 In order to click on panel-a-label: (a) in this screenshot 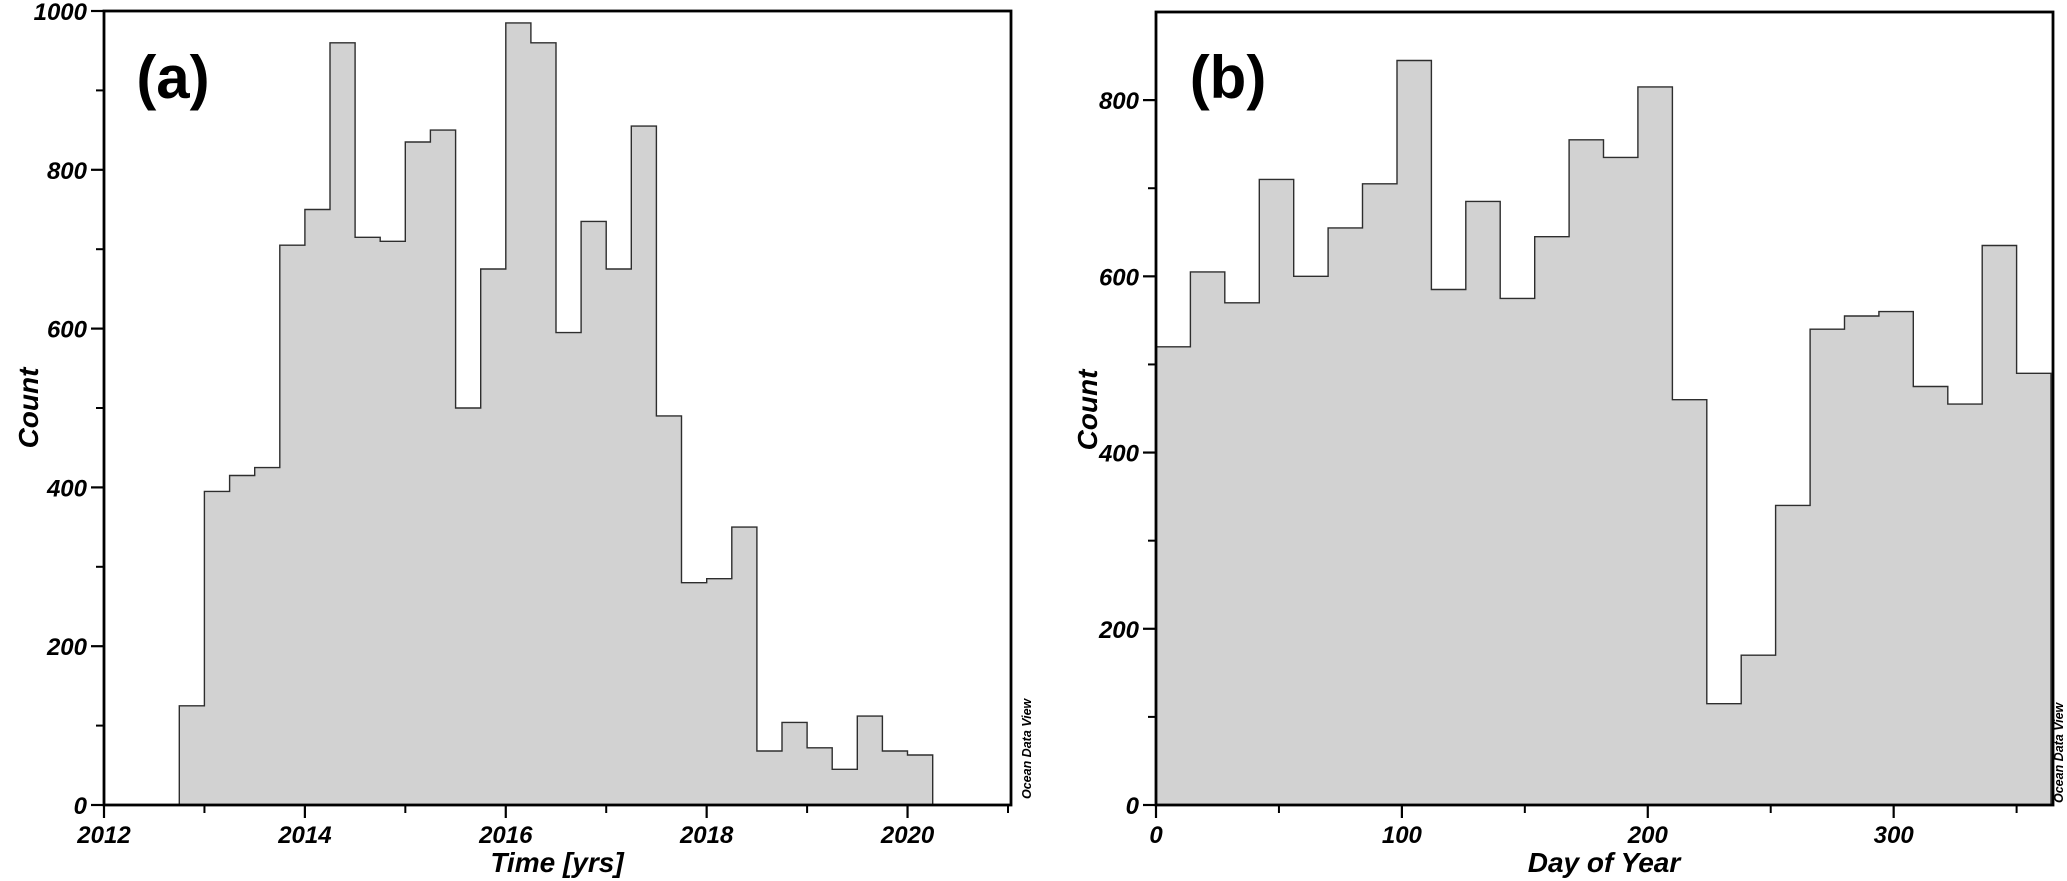, I will do `click(172, 77)`.